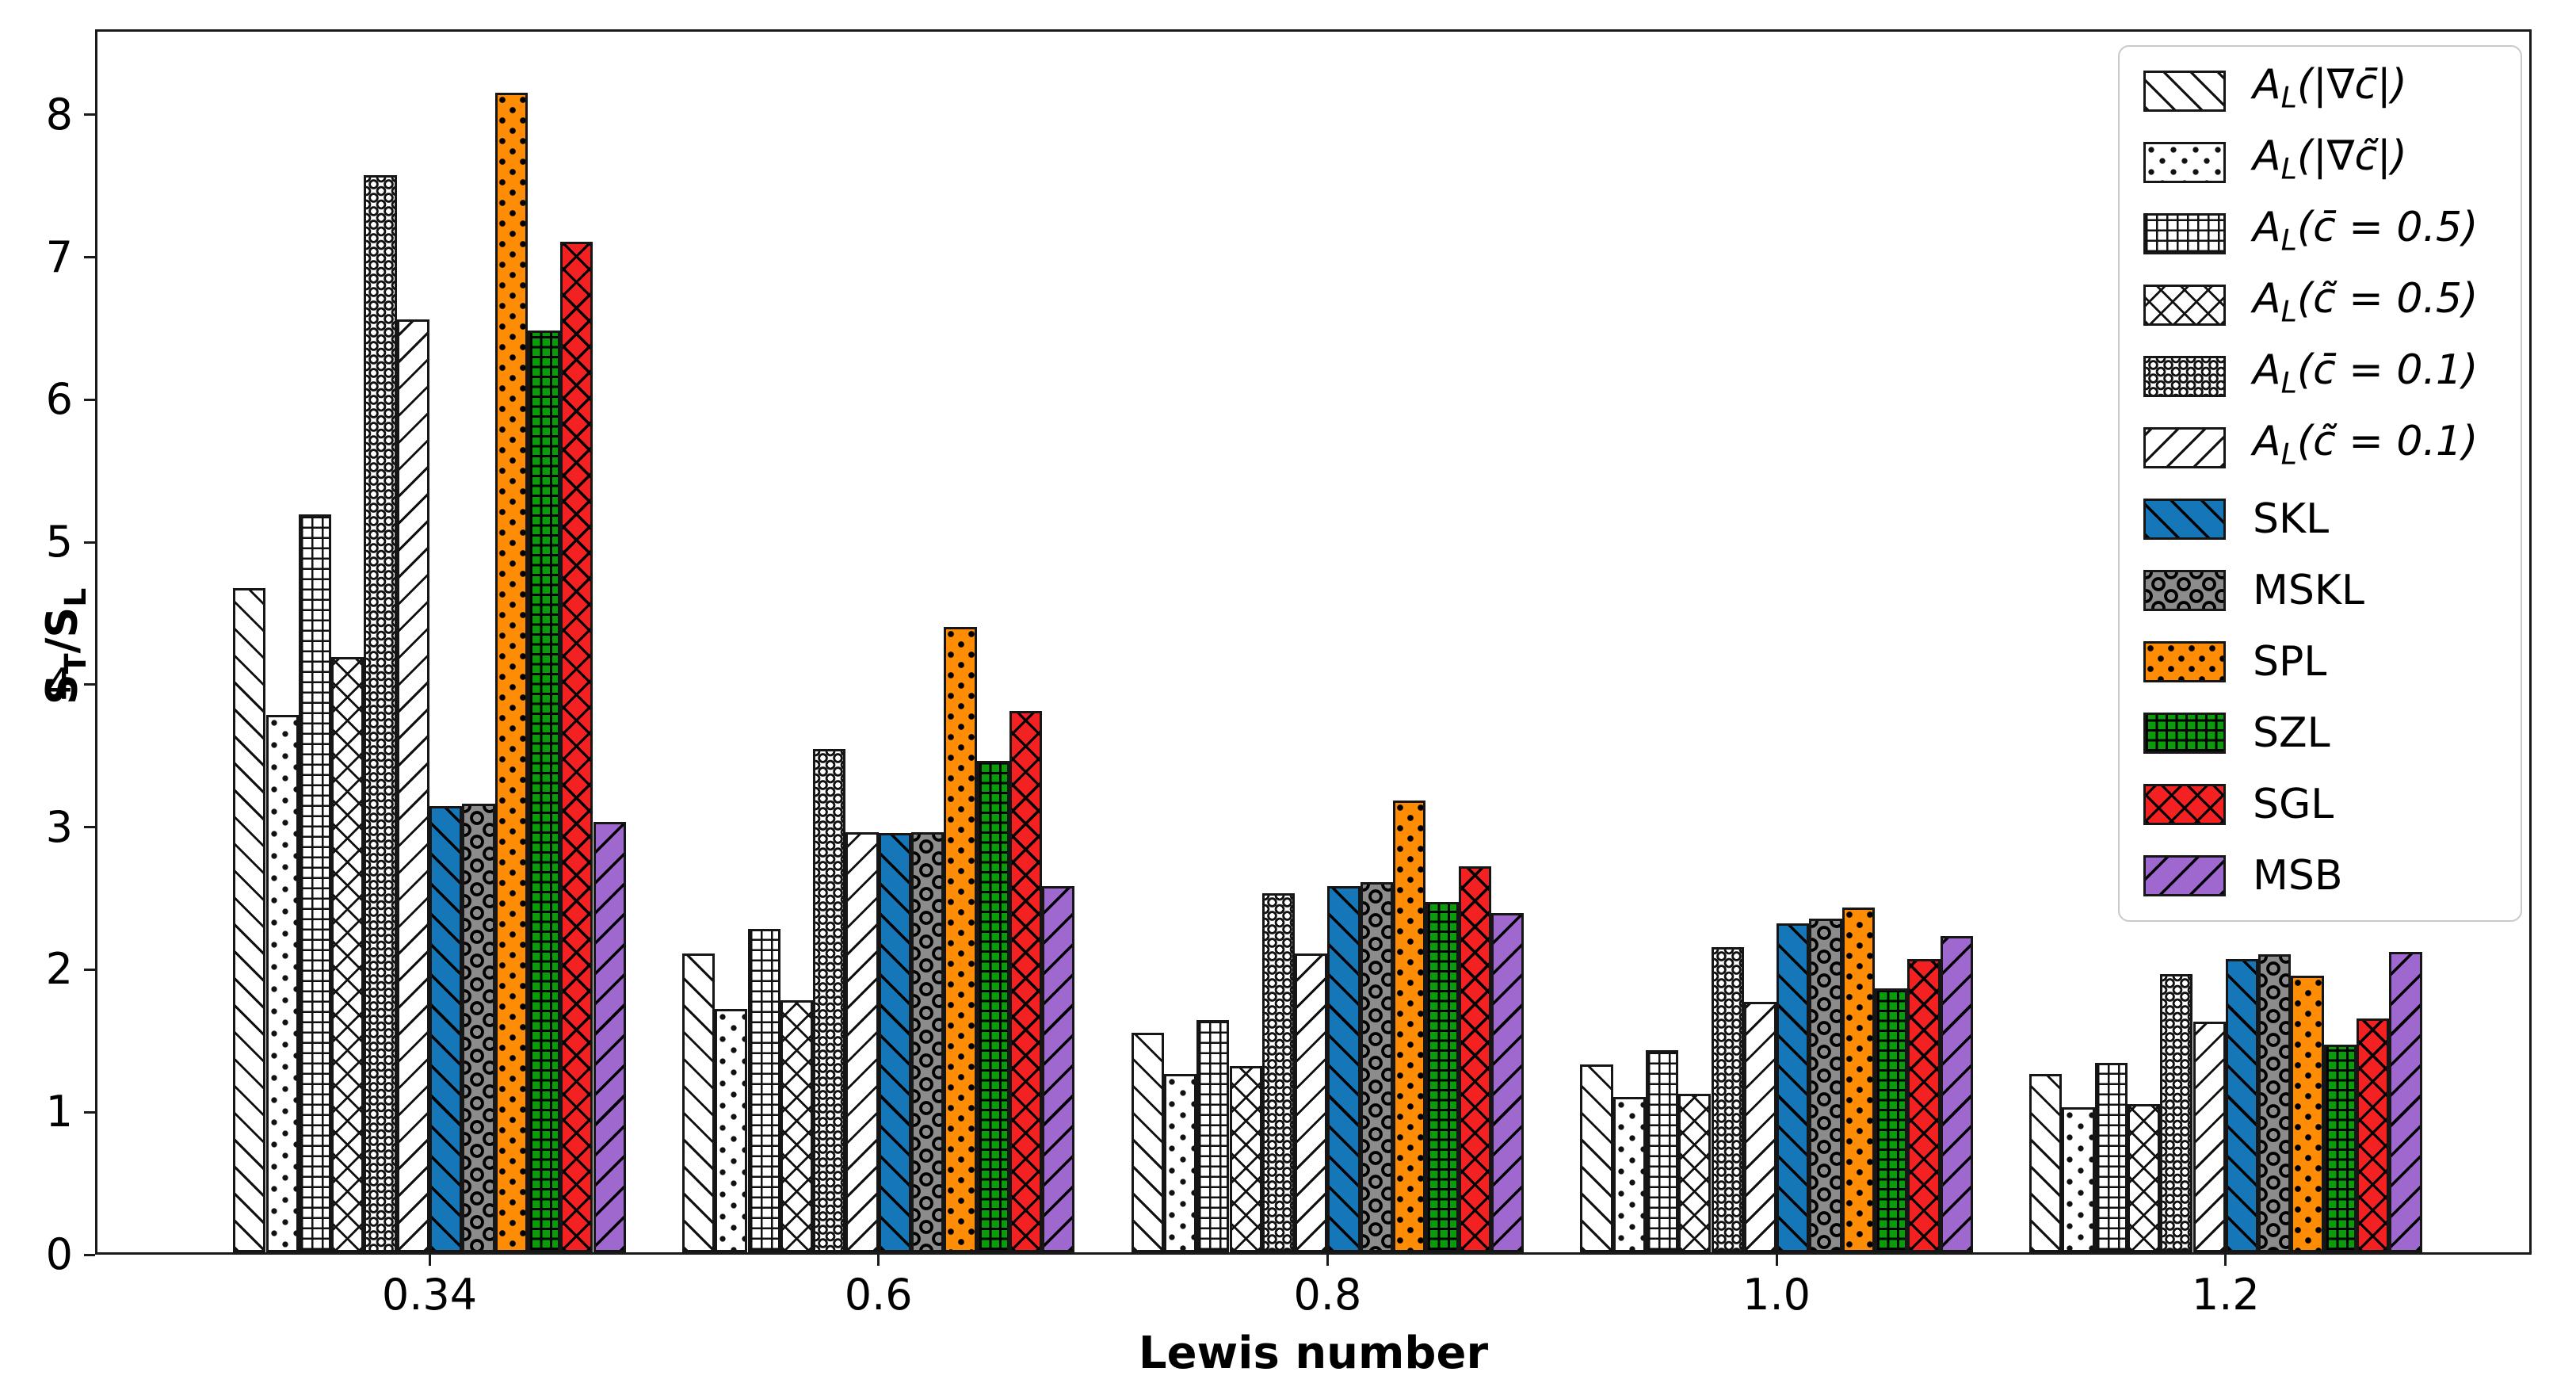 The image size is (2576, 1391). What do you see at coordinates (2366, 373) in the screenshot?
I see `legend-label: AL(c̄ = 0.1)` at bounding box center [2366, 373].